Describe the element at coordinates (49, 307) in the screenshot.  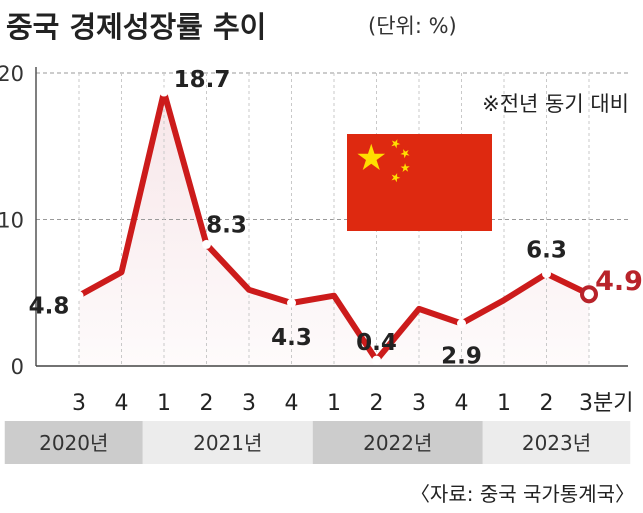
I see `data-label: 4.8` at that location.